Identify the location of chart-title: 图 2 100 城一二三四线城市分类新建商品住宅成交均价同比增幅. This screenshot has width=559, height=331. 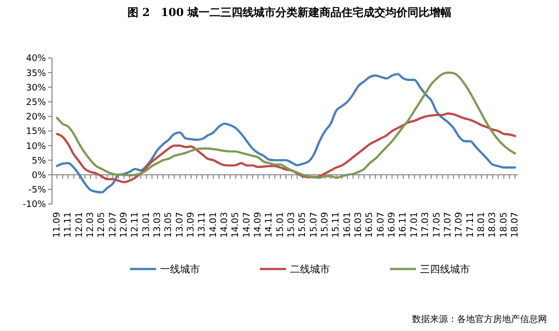
(289, 12).